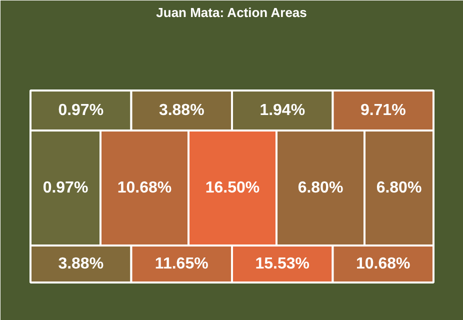 The image size is (463, 320). Describe the element at coordinates (181, 264) in the screenshot. I see `data-label: 11.65%` at that location.